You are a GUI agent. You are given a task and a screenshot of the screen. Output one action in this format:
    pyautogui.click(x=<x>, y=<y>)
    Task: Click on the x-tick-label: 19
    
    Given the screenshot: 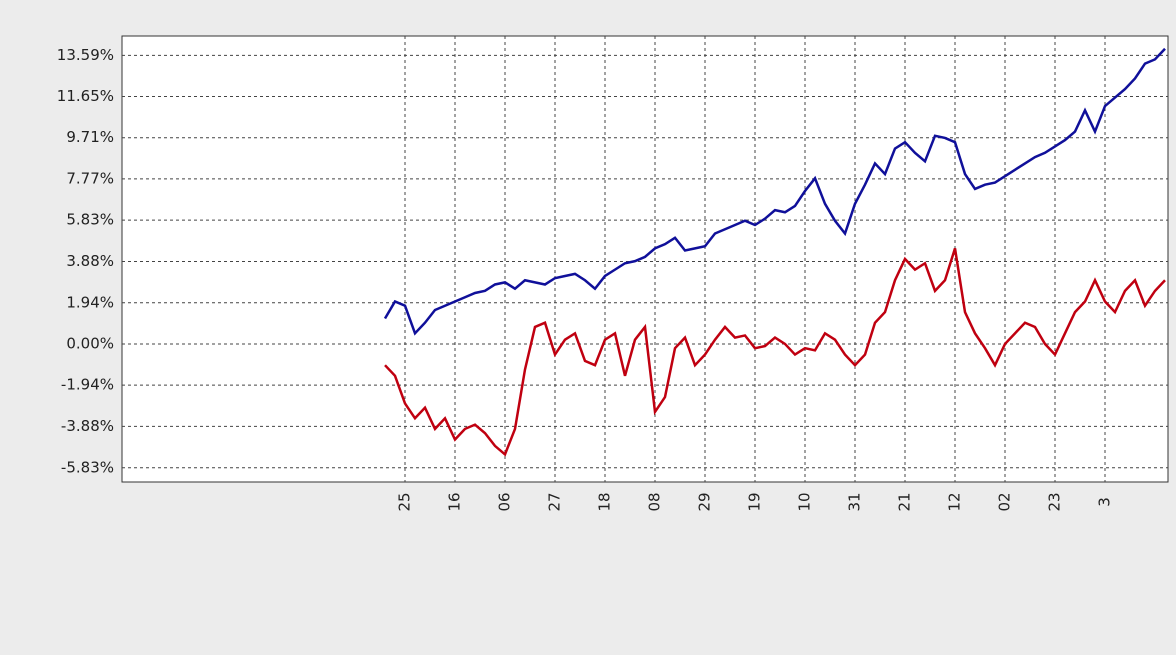 What is the action you would take?
    pyautogui.click(x=755, y=501)
    